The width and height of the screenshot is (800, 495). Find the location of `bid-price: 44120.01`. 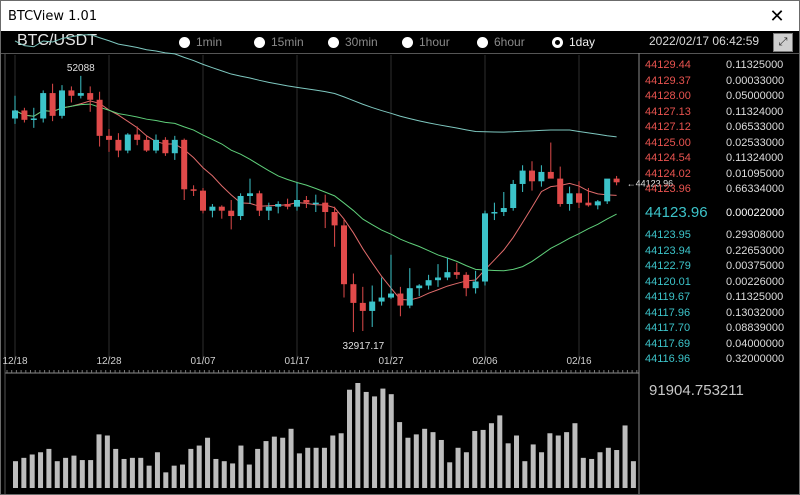

bid-price: 44120.01 is located at coordinates (668, 281).